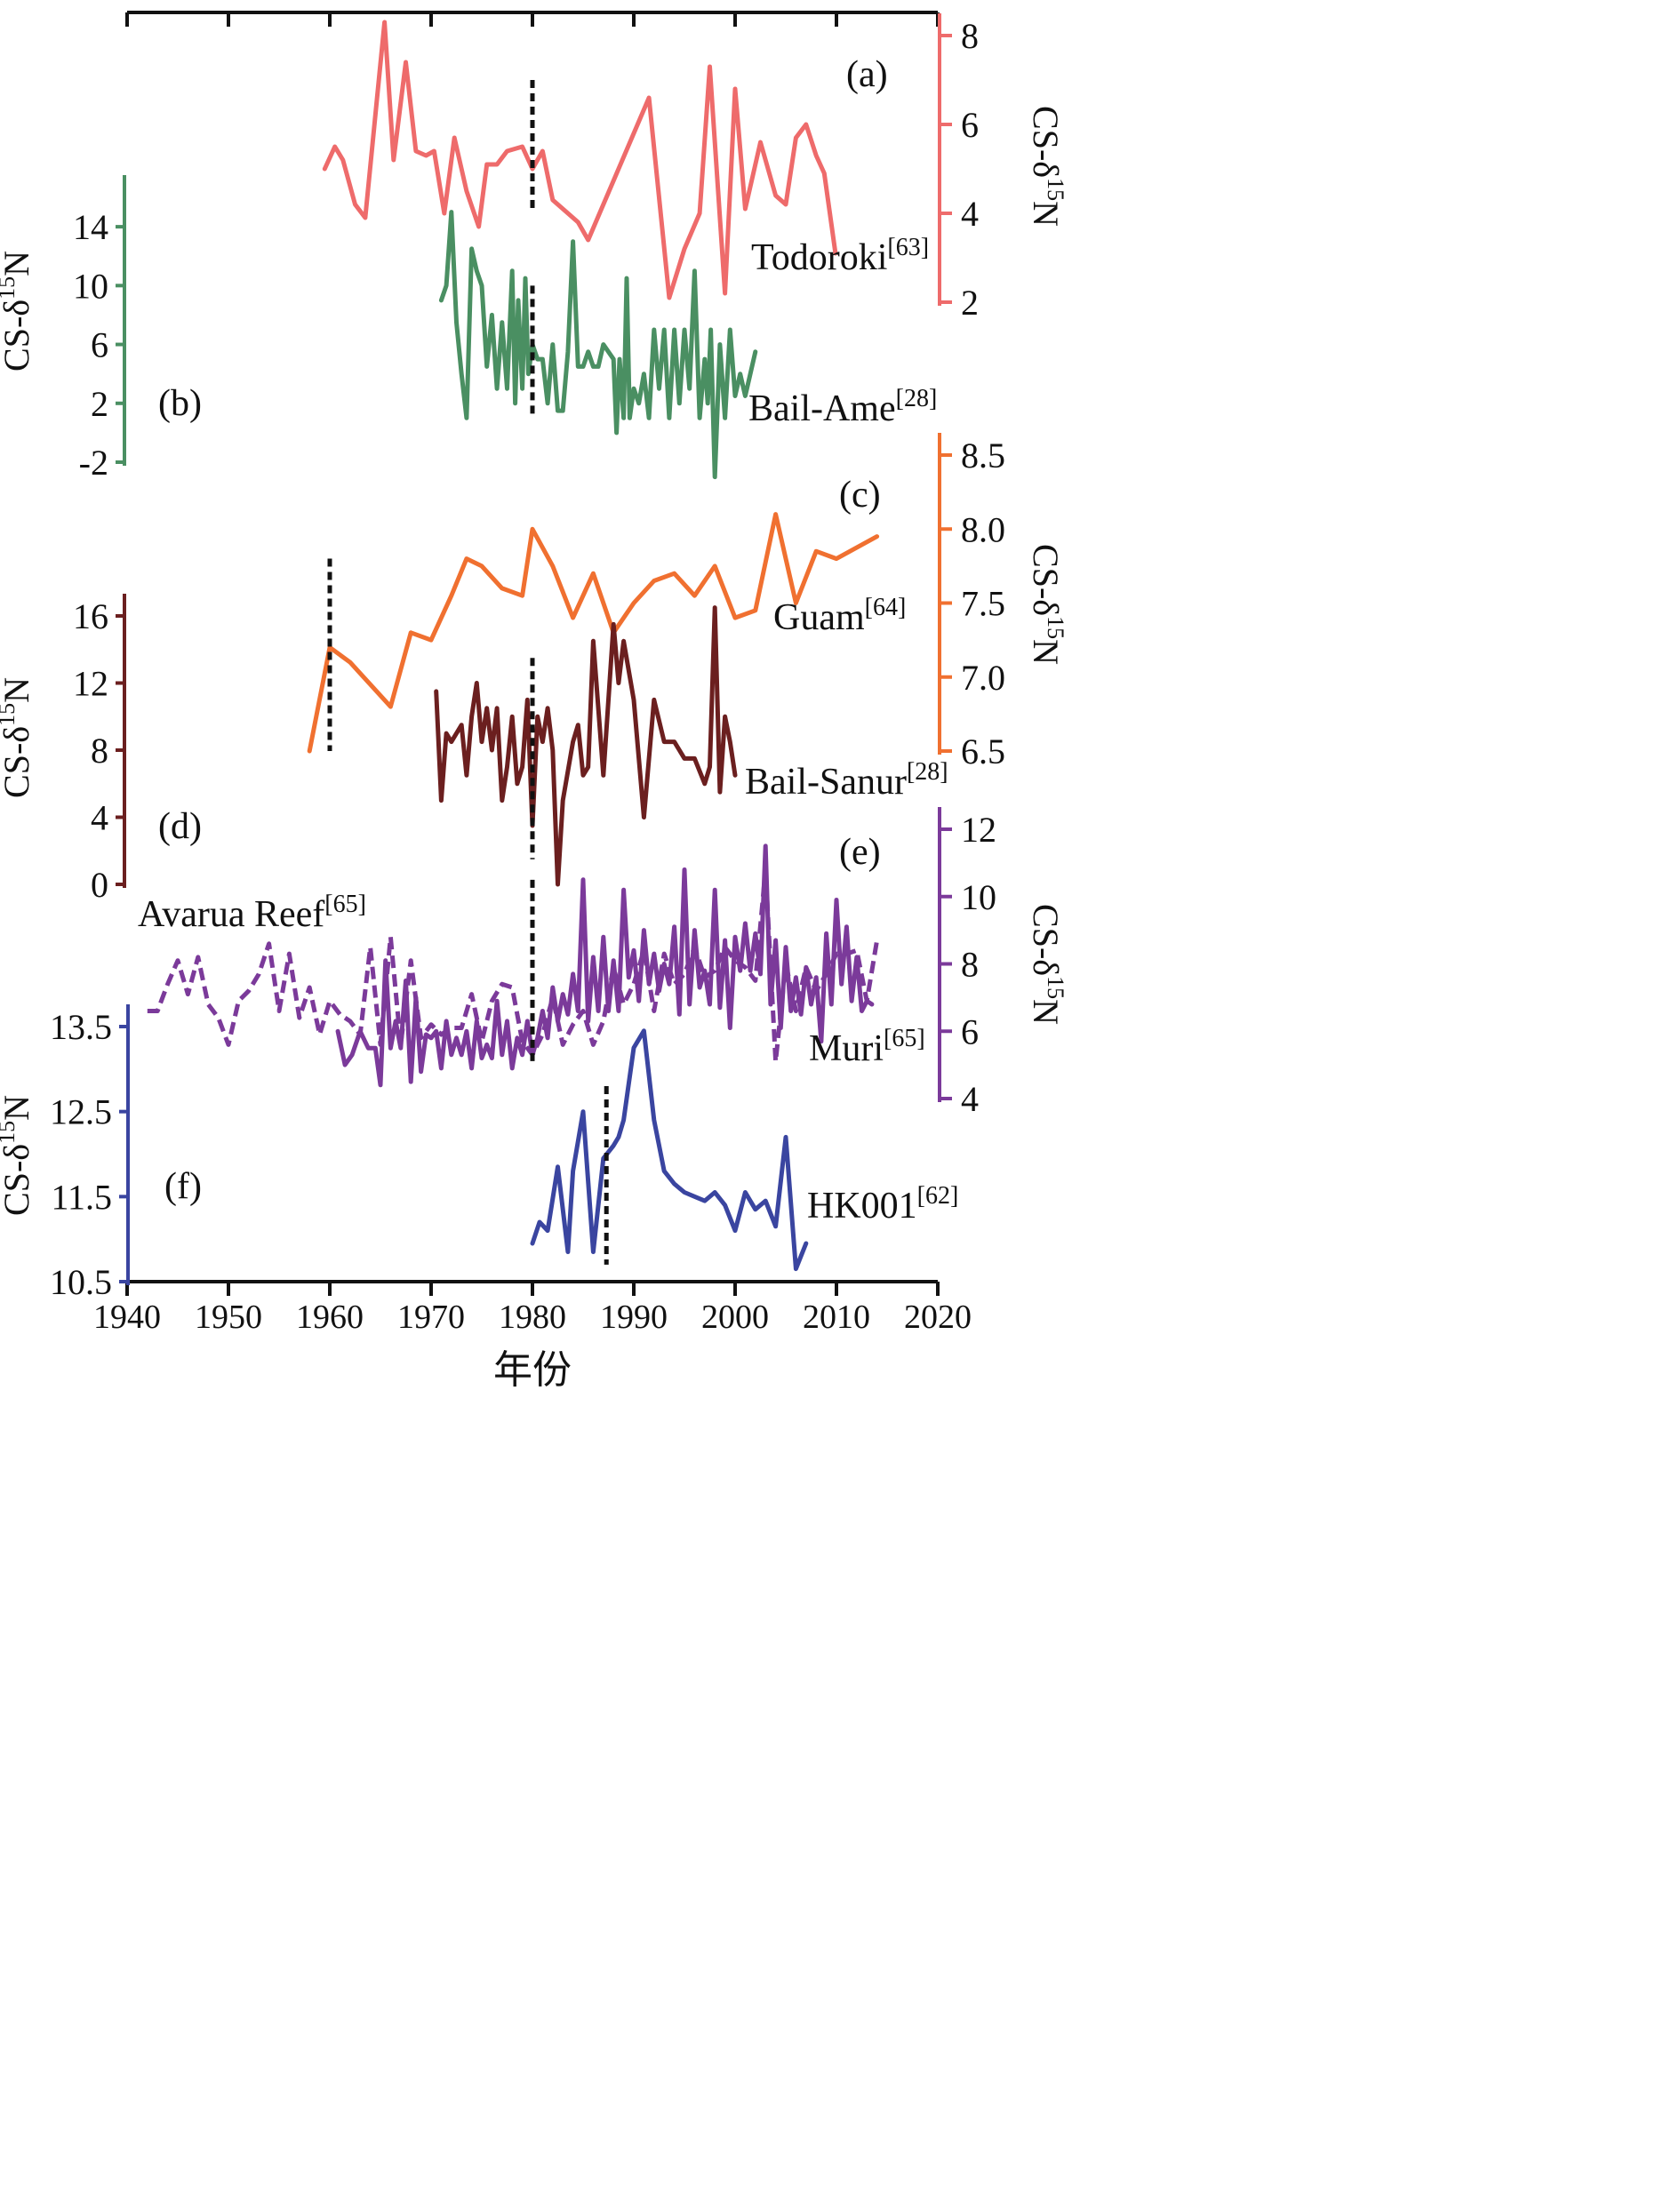 The height and width of the screenshot is (2198, 1680). I want to click on x-axis-title: 年份, so click(532, 1370).